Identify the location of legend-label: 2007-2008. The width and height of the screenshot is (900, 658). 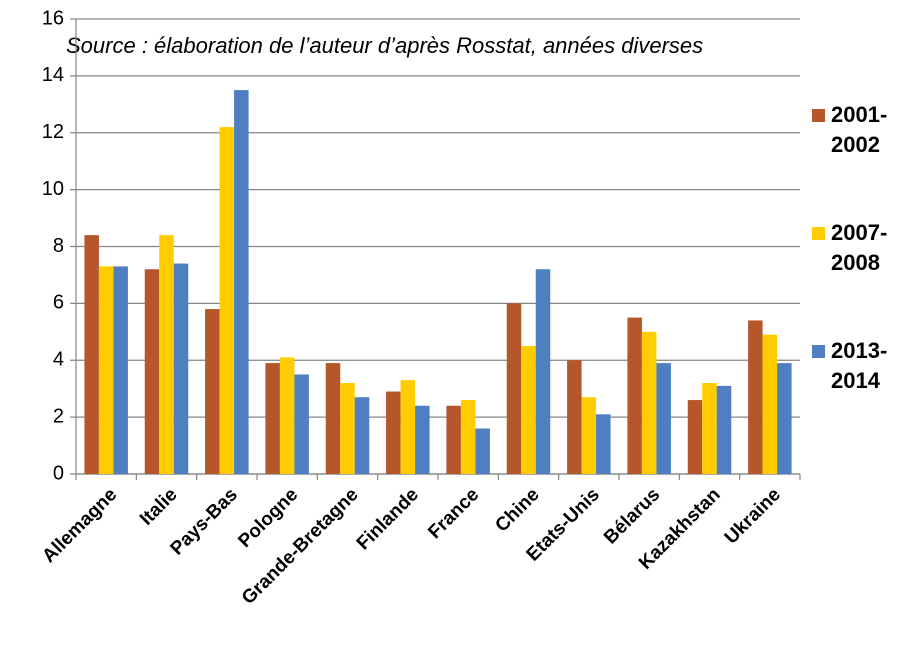
(859, 247).